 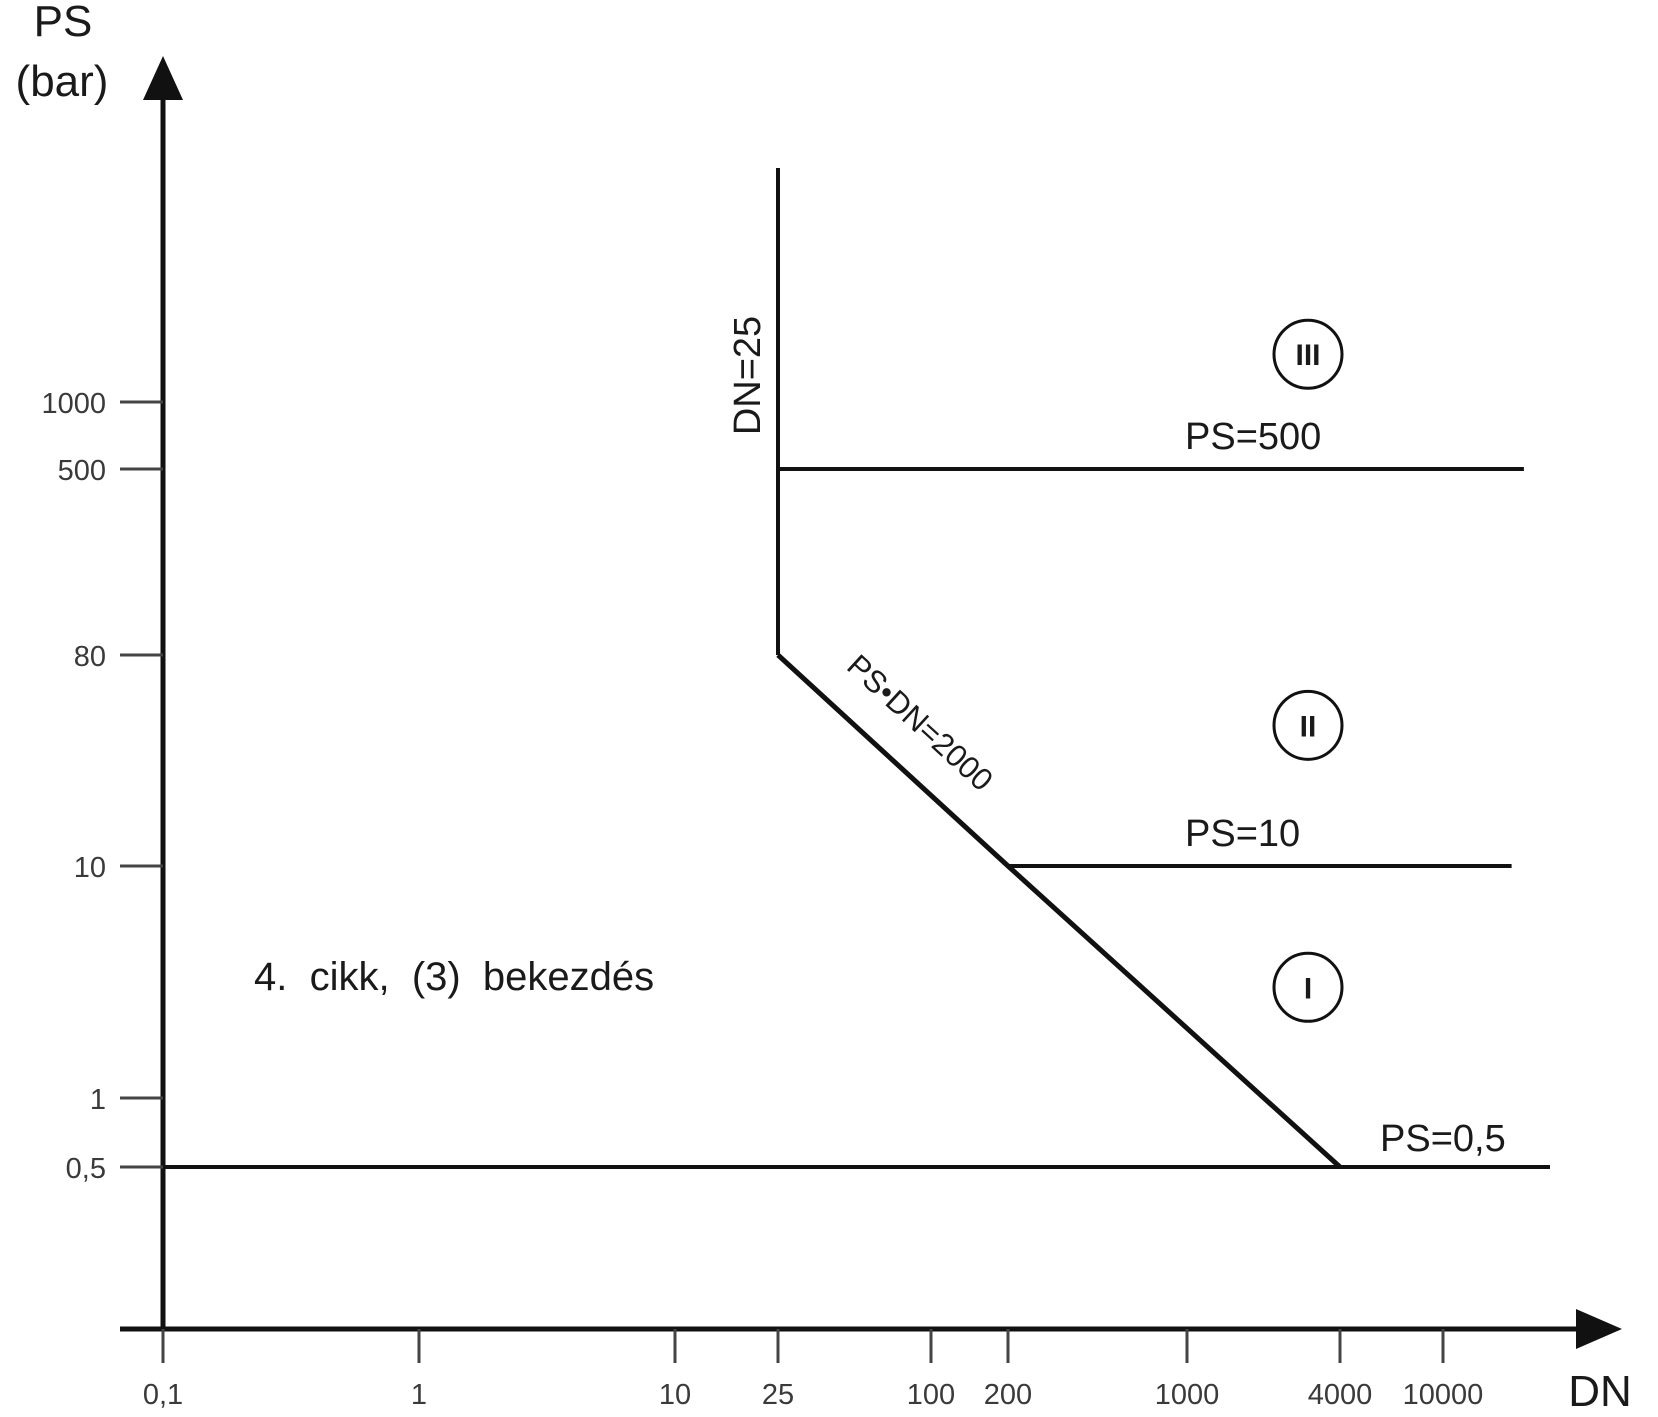 What do you see at coordinates (778, 1395) in the screenshot?
I see `x-tick-label: 25` at bounding box center [778, 1395].